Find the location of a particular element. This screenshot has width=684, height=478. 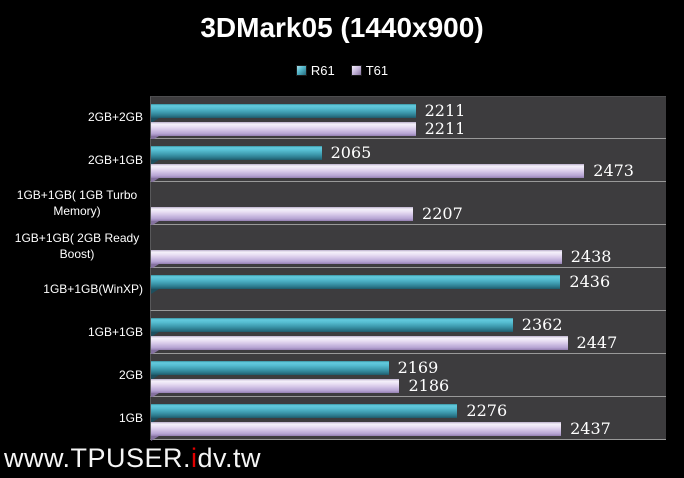

bar-slot-t61: 2447 is located at coordinates (408, 342).